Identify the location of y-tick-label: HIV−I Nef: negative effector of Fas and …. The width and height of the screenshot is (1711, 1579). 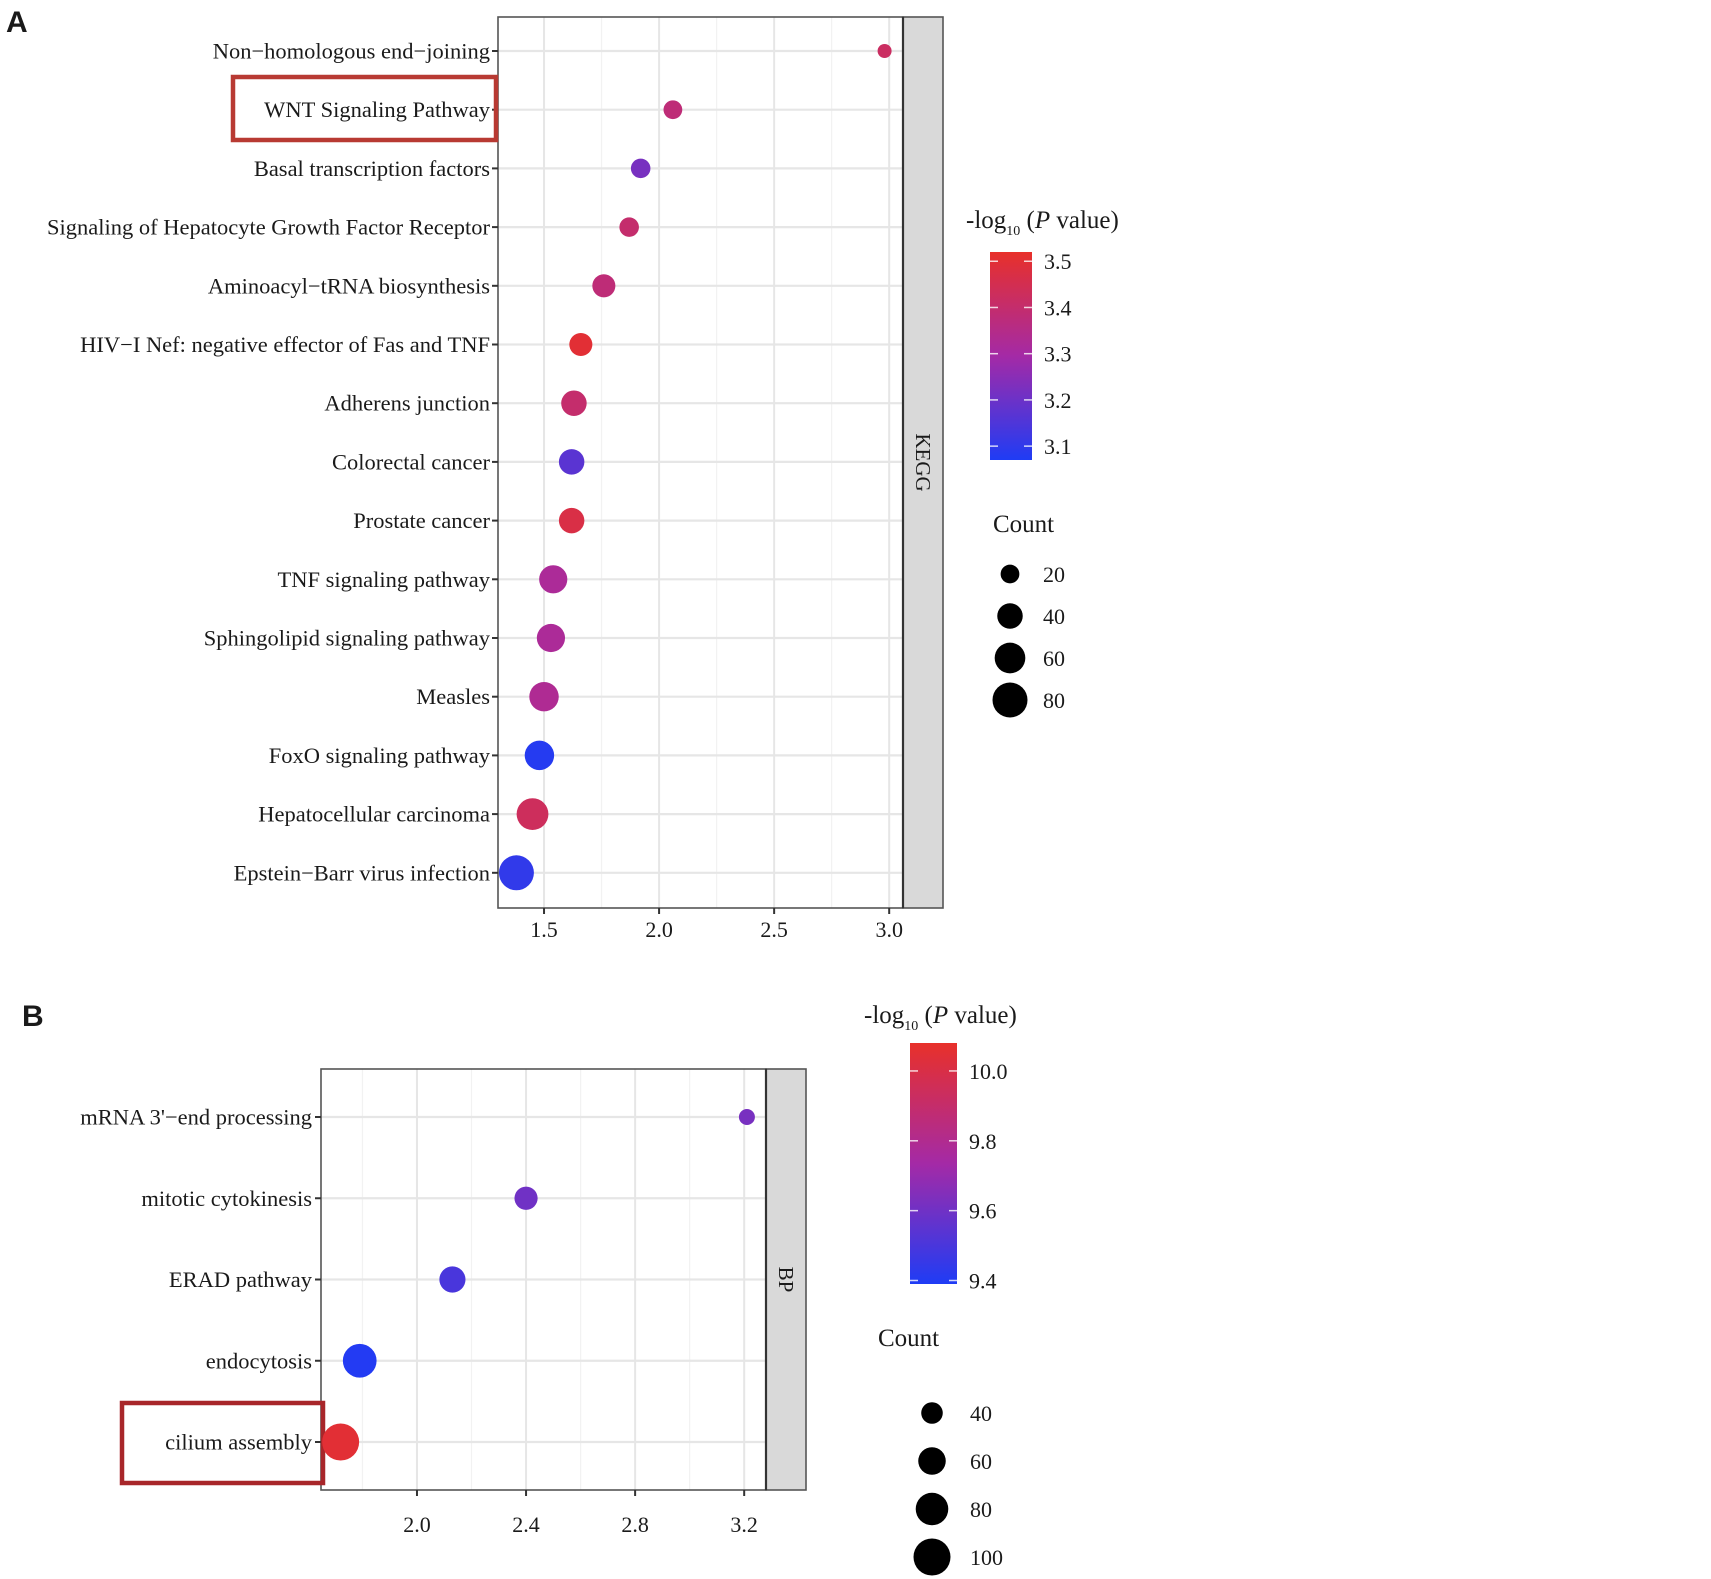
(285, 344).